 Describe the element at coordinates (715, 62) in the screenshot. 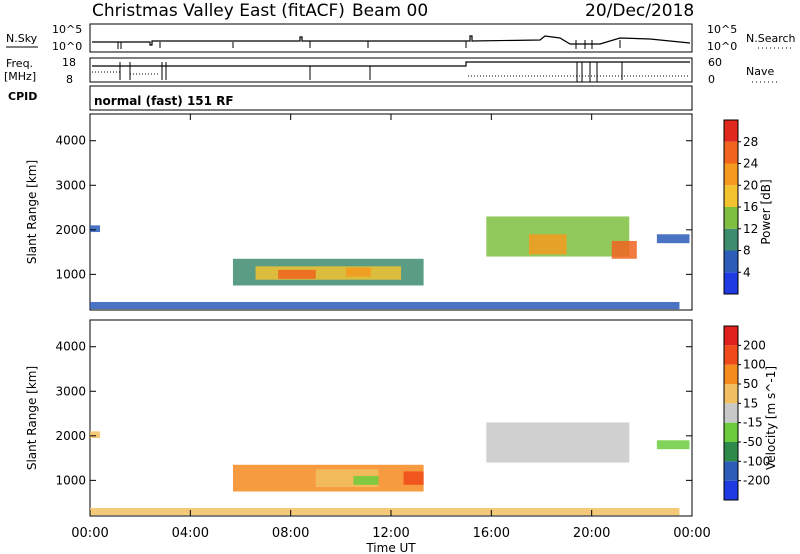

I see `nave-tick-top: 60` at that location.